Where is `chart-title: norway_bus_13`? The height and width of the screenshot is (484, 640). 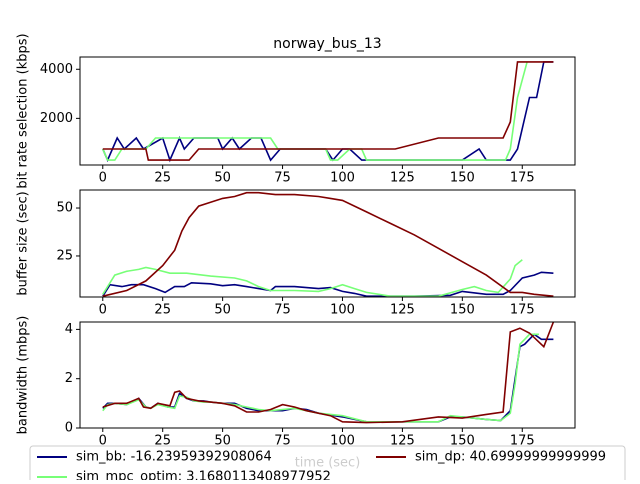 chart-title: norway_bus_13 is located at coordinates (327, 44).